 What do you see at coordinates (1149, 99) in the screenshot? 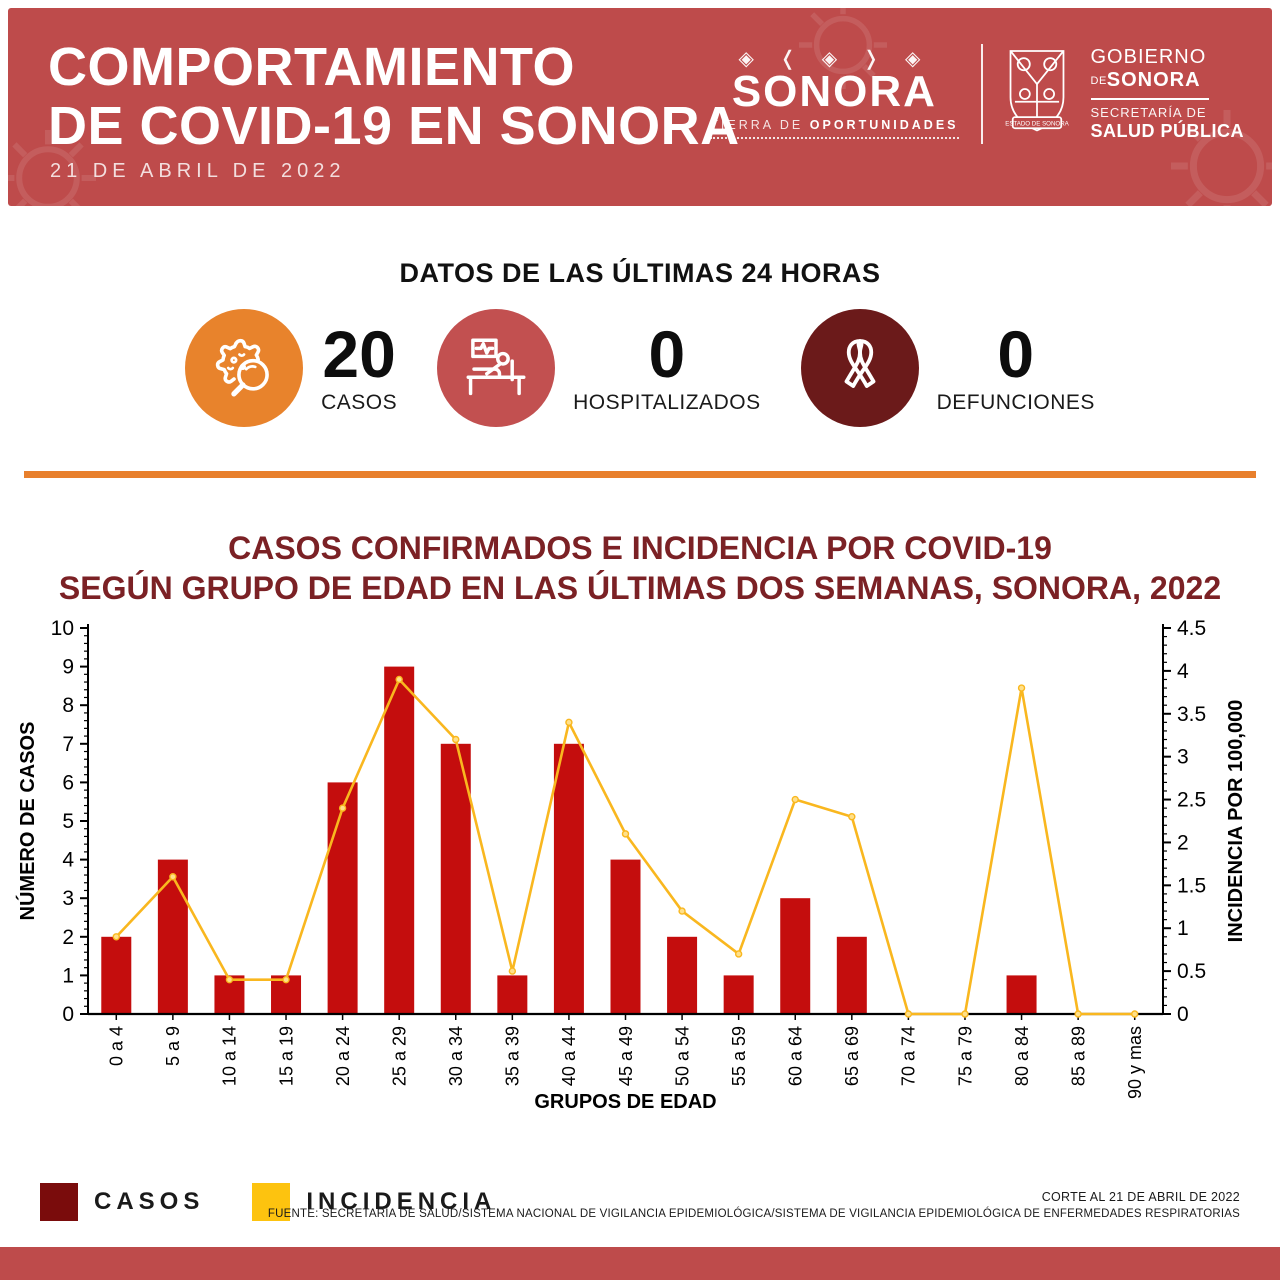
I see `gov-rule` at bounding box center [1149, 99].